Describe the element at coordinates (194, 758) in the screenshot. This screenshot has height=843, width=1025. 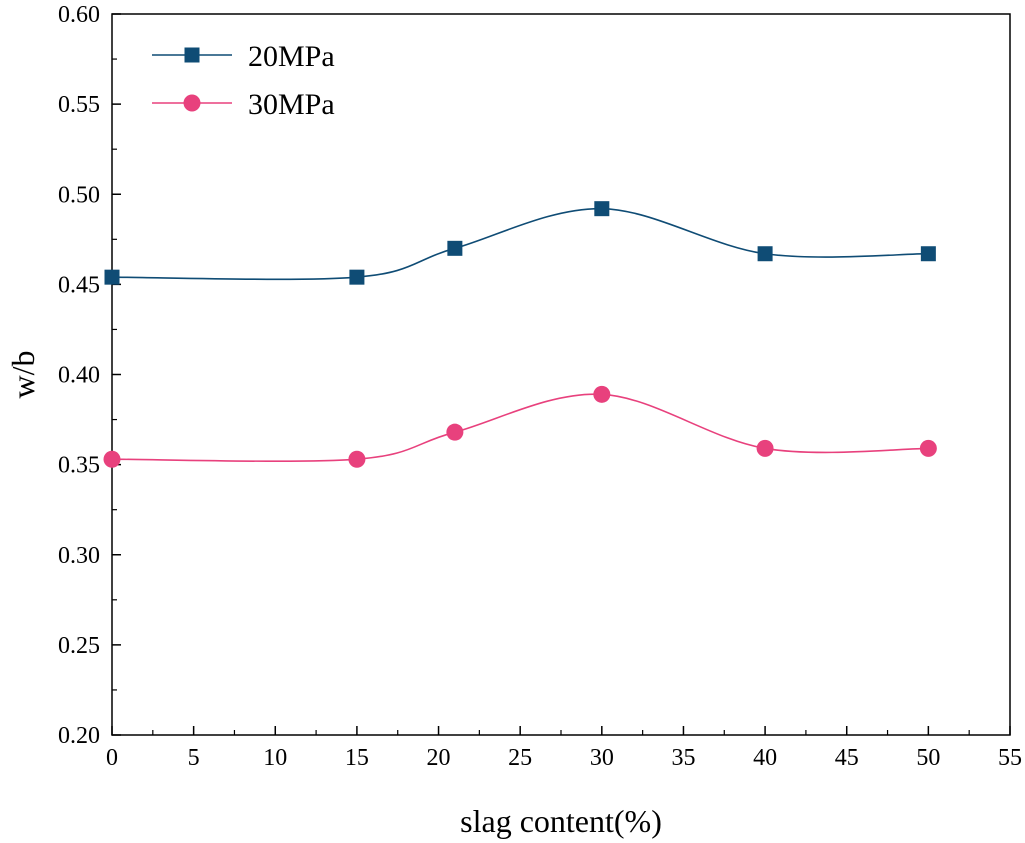
I see `x-tick-label: 5` at that location.